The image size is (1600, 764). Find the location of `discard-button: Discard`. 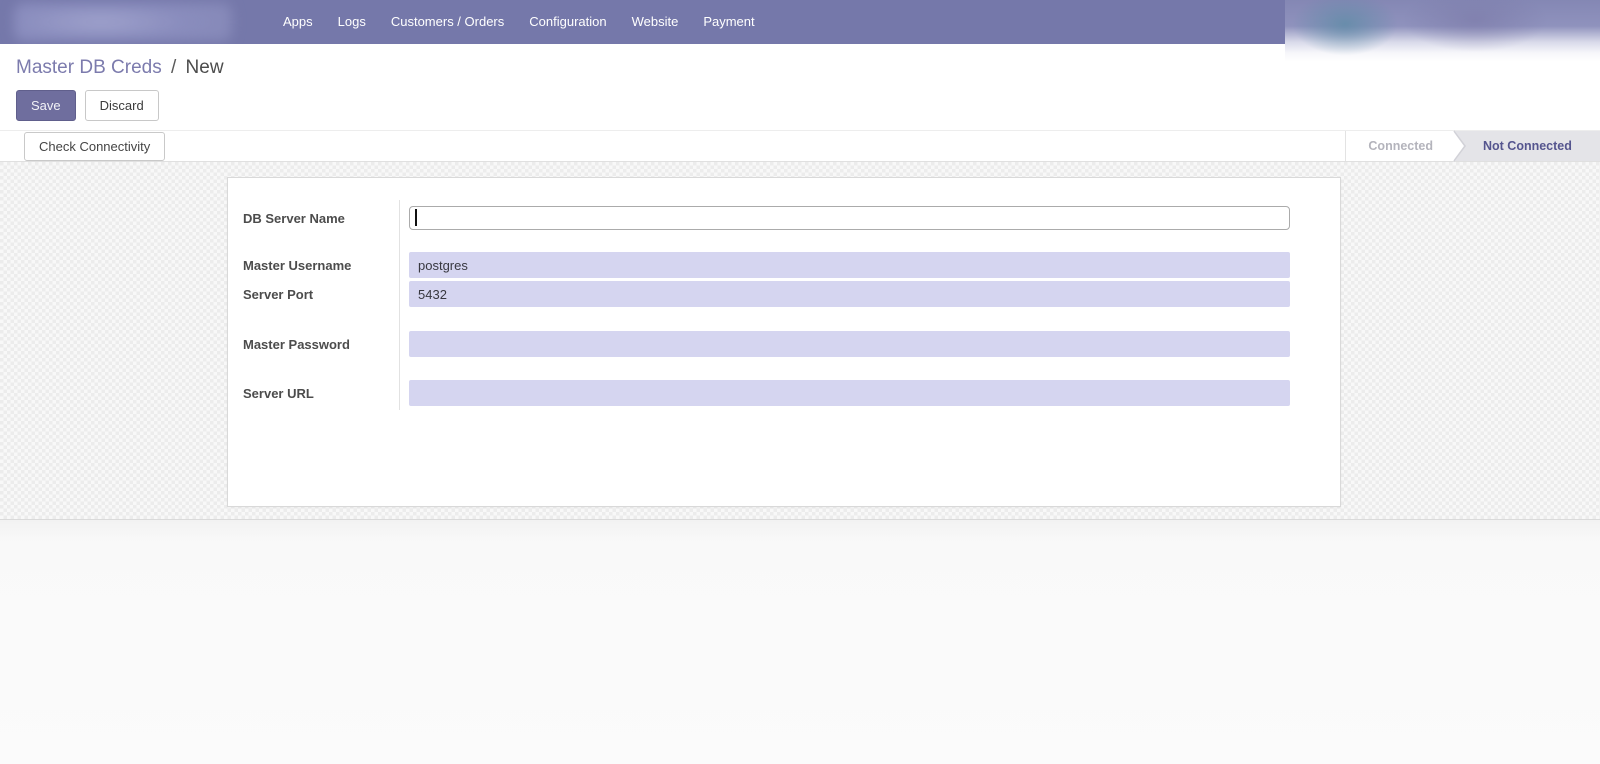

discard-button: Discard is located at coordinates (121, 105).